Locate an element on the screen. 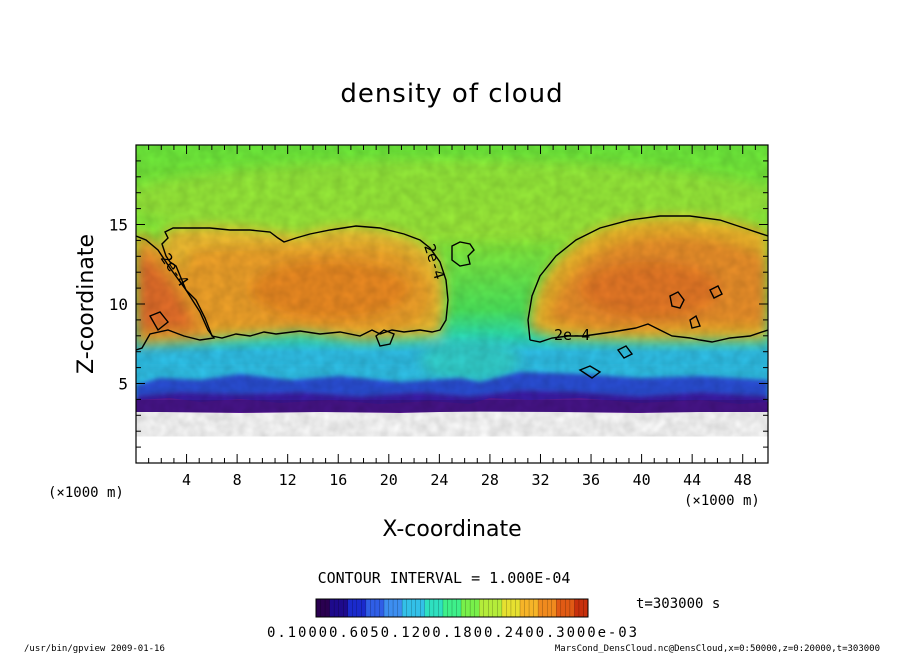 This screenshot has height=654, width=904. contour-left-cloud is located at coordinates (305, 282).